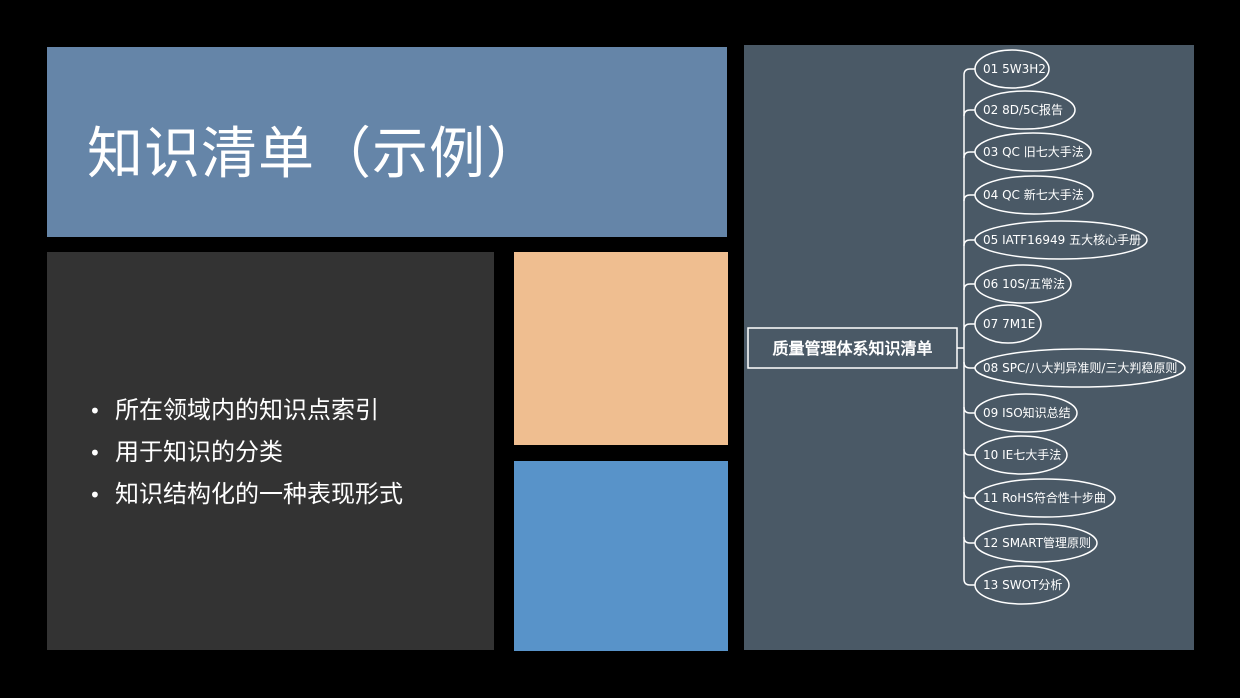 The image size is (1240, 698). What do you see at coordinates (621, 348) in the screenshot?
I see `peach-panel` at bounding box center [621, 348].